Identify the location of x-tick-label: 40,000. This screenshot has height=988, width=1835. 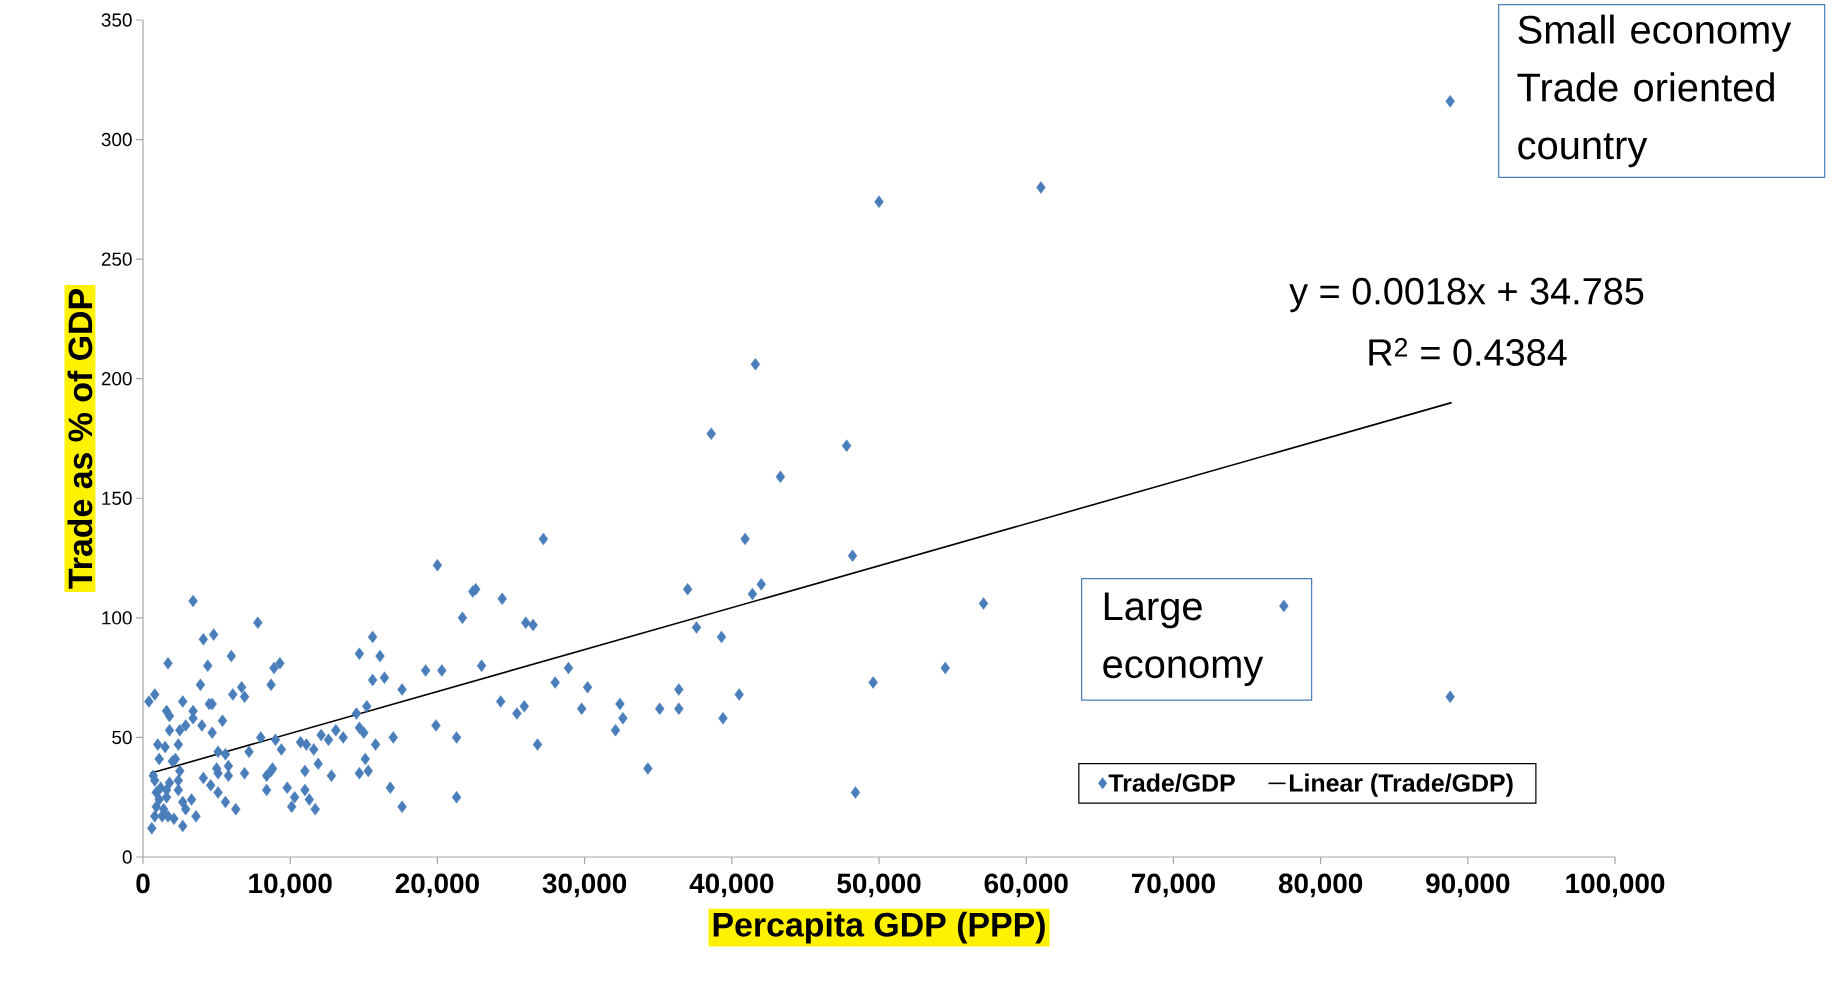
(731, 885).